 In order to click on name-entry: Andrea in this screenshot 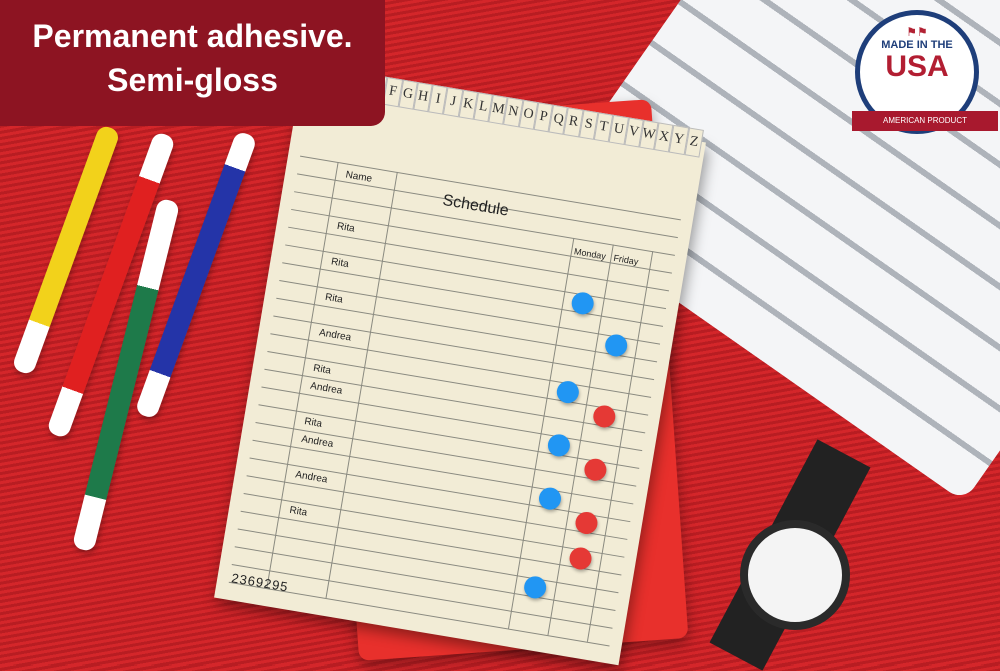, I will do `click(317, 442)`.